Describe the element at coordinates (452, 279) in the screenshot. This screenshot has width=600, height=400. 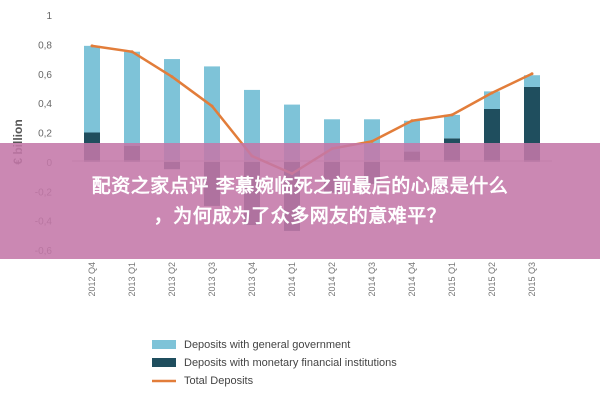
I see `x-tick-label: 2015 Q1` at that location.